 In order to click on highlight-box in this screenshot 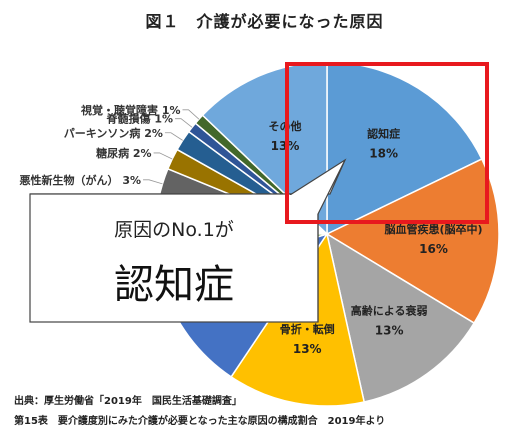, I will do `click(387, 143)`.